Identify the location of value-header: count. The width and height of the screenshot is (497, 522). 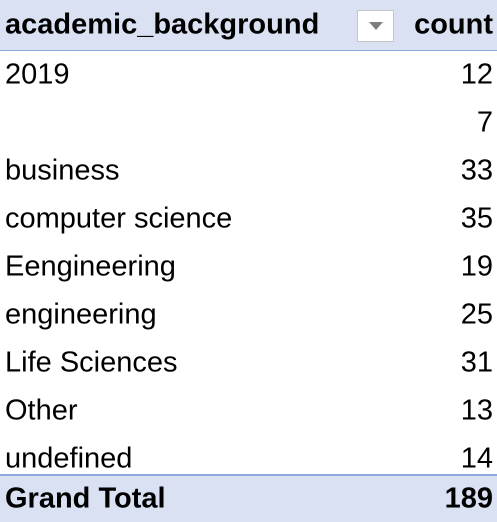
(453, 24).